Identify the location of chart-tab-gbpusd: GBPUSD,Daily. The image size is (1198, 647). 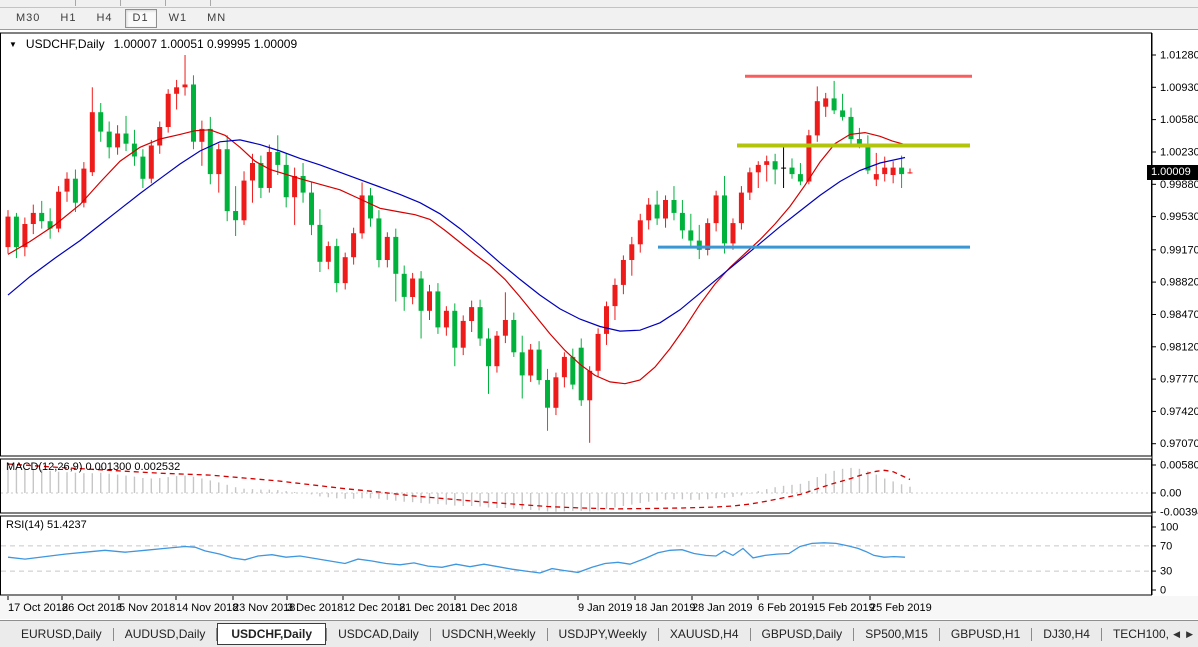
(802, 634).